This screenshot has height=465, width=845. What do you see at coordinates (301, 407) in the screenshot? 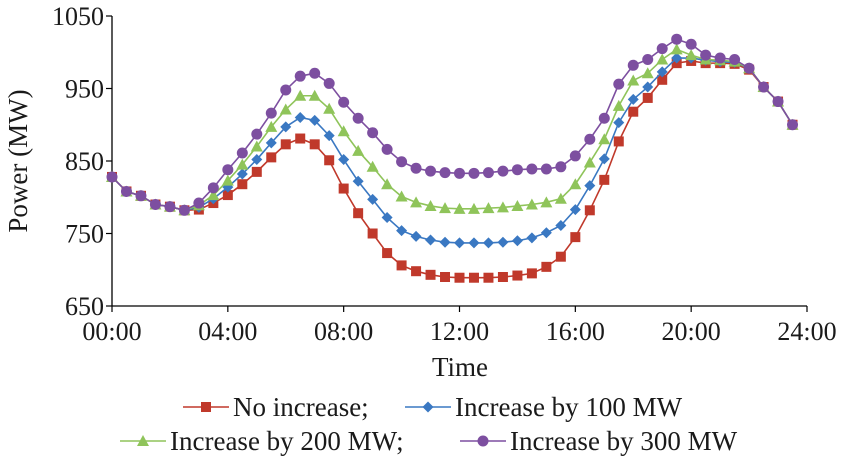
I see `legend-label: No increase;` at bounding box center [301, 407].